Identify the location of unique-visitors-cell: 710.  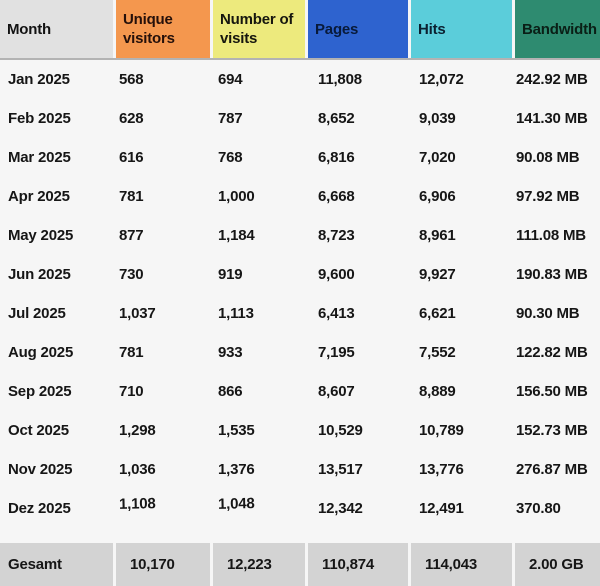
(131, 391).